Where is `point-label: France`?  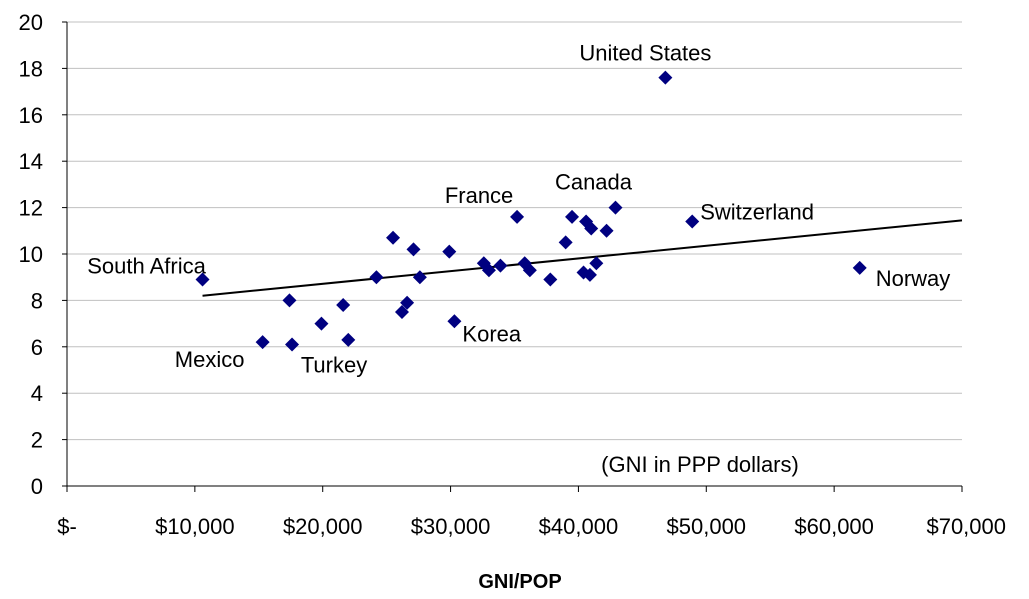 point-label: France is located at coordinates (479, 195).